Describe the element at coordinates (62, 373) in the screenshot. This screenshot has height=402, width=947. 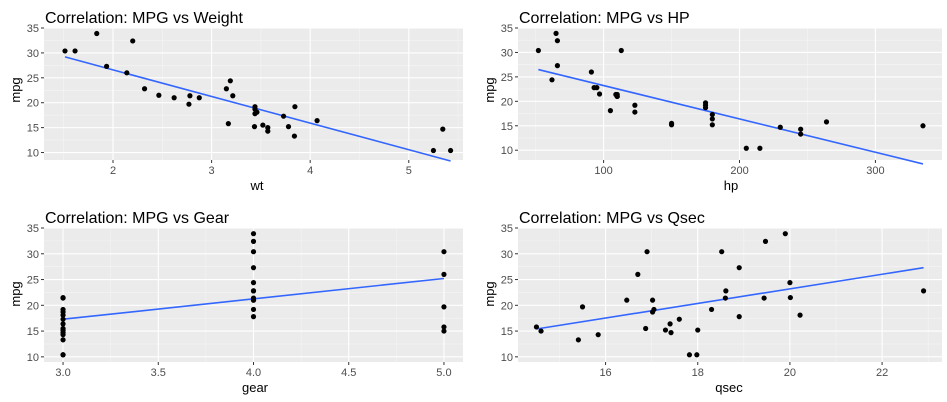
I see `x-tick-label: 3.0` at that location.